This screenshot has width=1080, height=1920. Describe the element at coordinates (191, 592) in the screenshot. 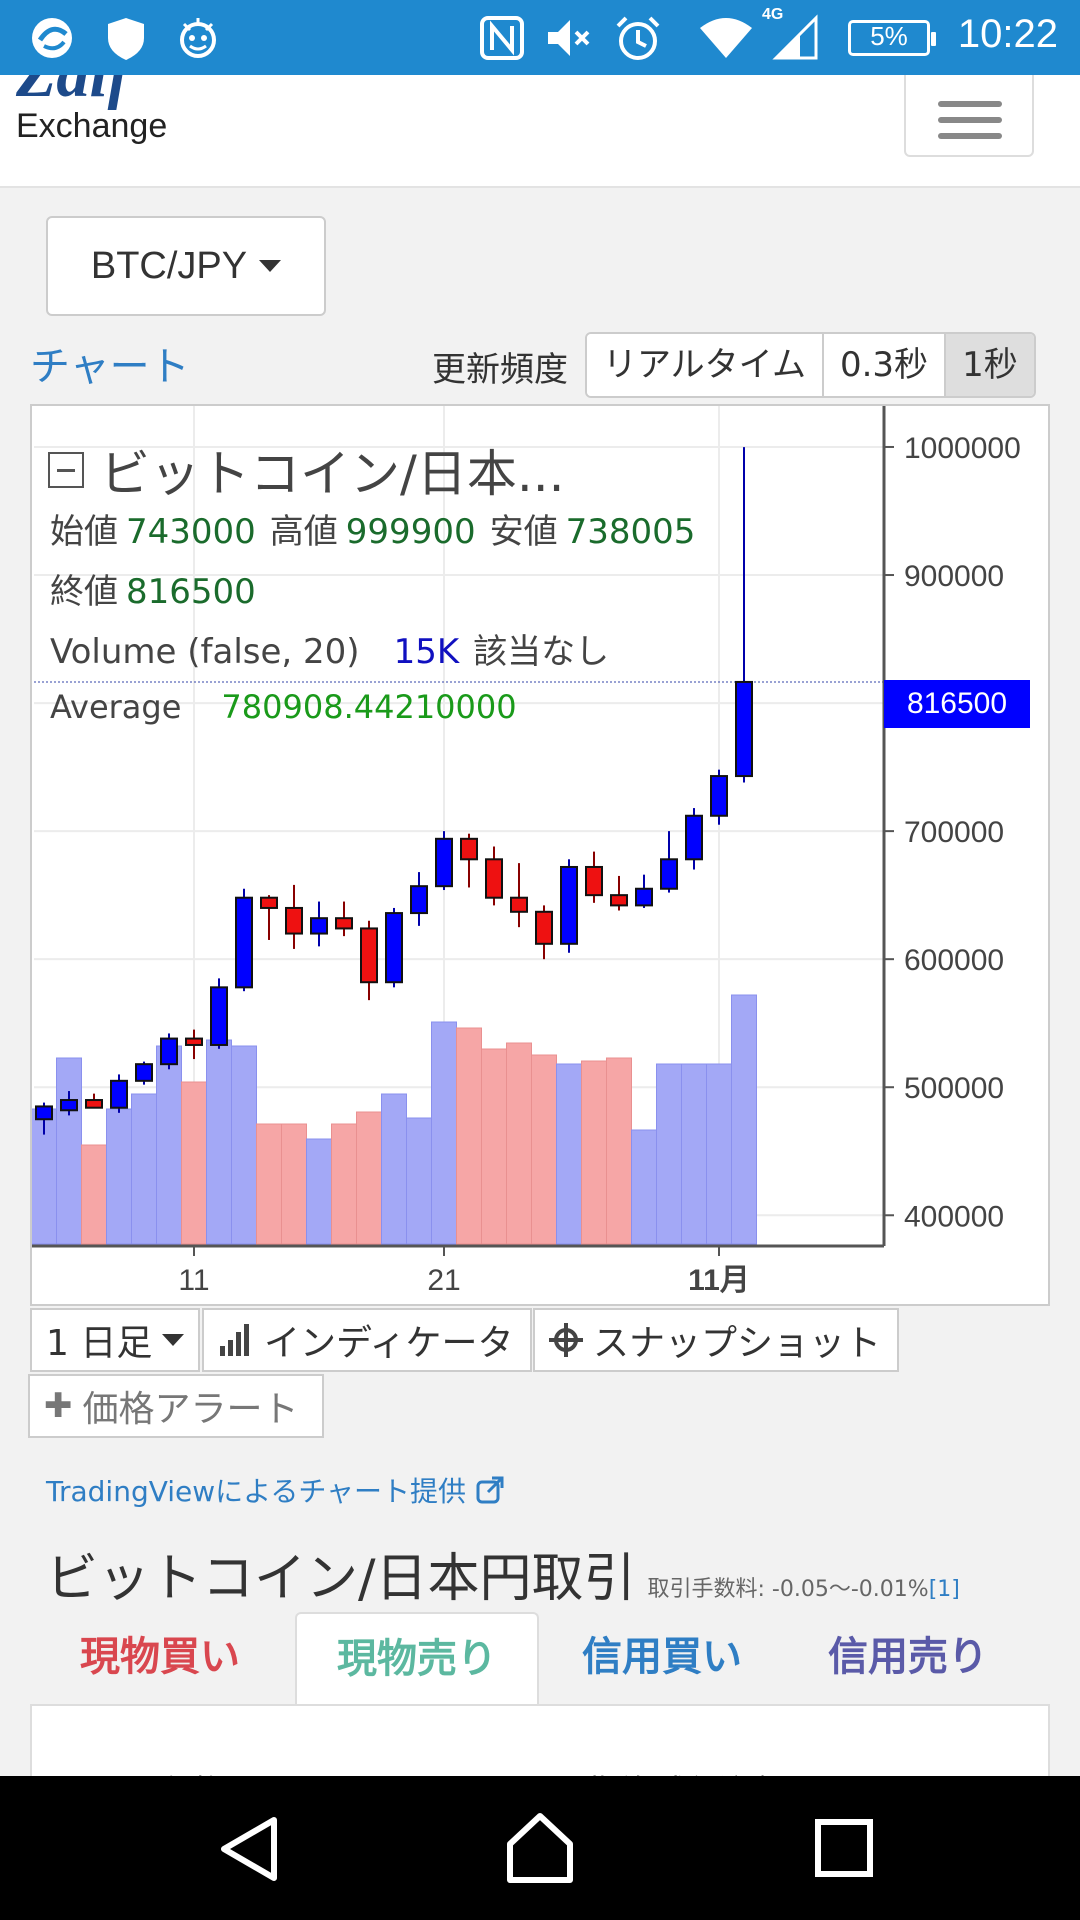

I see `close-value: 816500` at that location.